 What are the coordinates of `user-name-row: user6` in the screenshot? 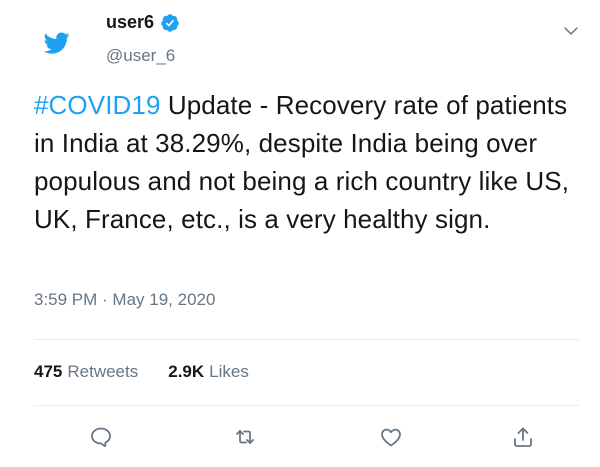 It's located at (143, 22).